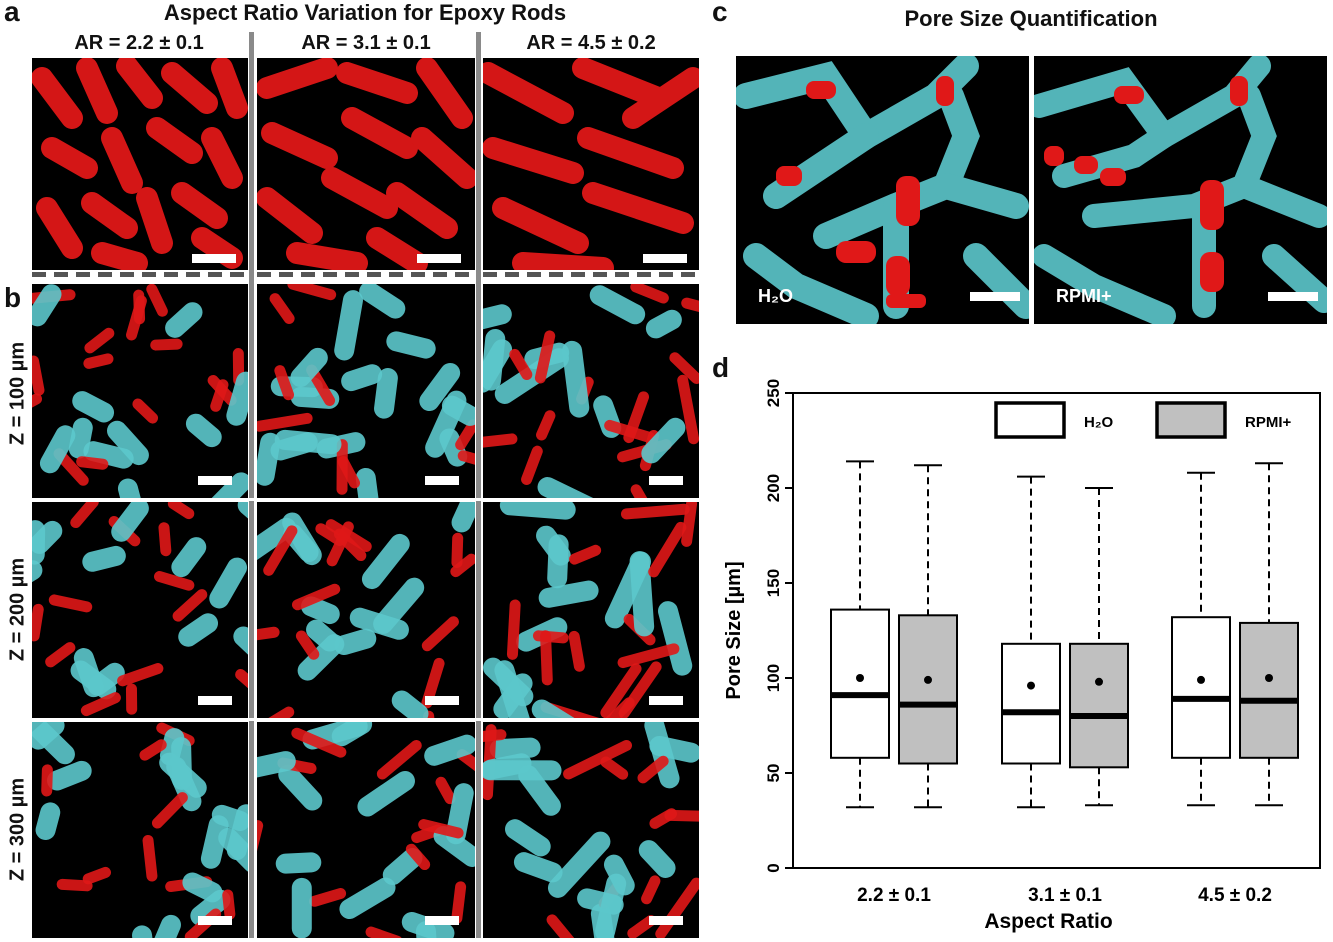  What do you see at coordinates (773, 488) in the screenshot?
I see `y-tick-label: 200` at bounding box center [773, 488].